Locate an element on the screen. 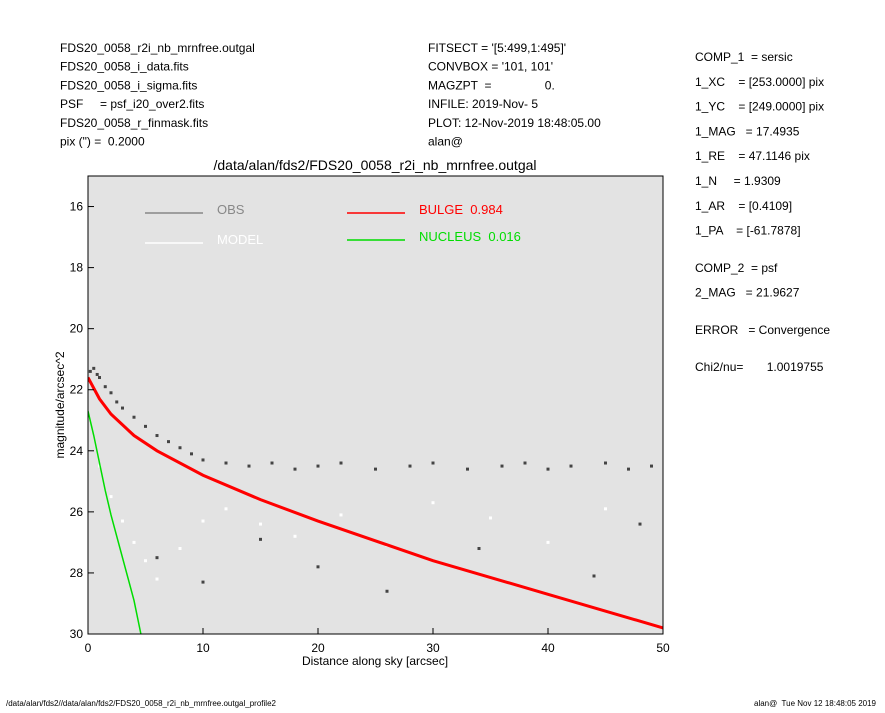 The width and height of the screenshot is (885, 713). y-tick-label: 22 is located at coordinates (77, 390).